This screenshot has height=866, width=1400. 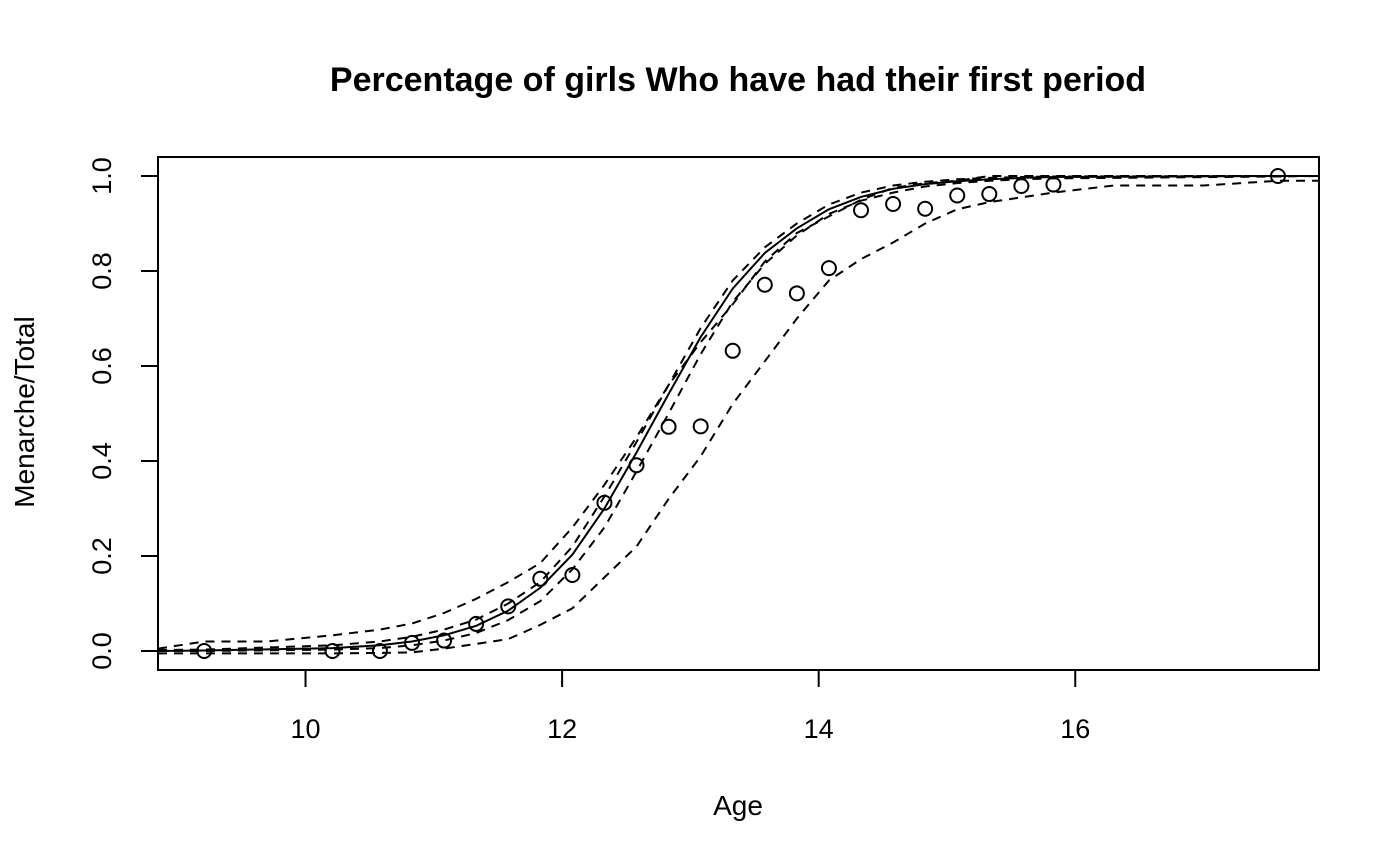 What do you see at coordinates (102, 461) in the screenshot?
I see `y-tick-label: 0.4` at bounding box center [102, 461].